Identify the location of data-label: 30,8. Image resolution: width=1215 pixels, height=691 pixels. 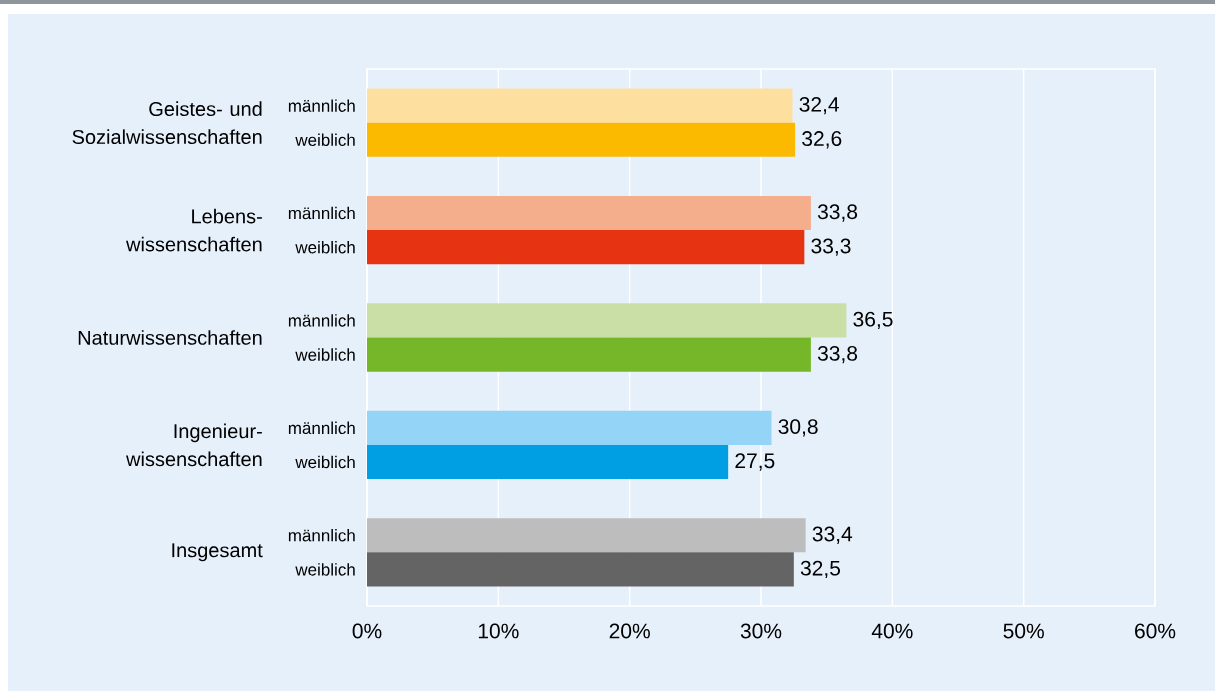
(798, 428).